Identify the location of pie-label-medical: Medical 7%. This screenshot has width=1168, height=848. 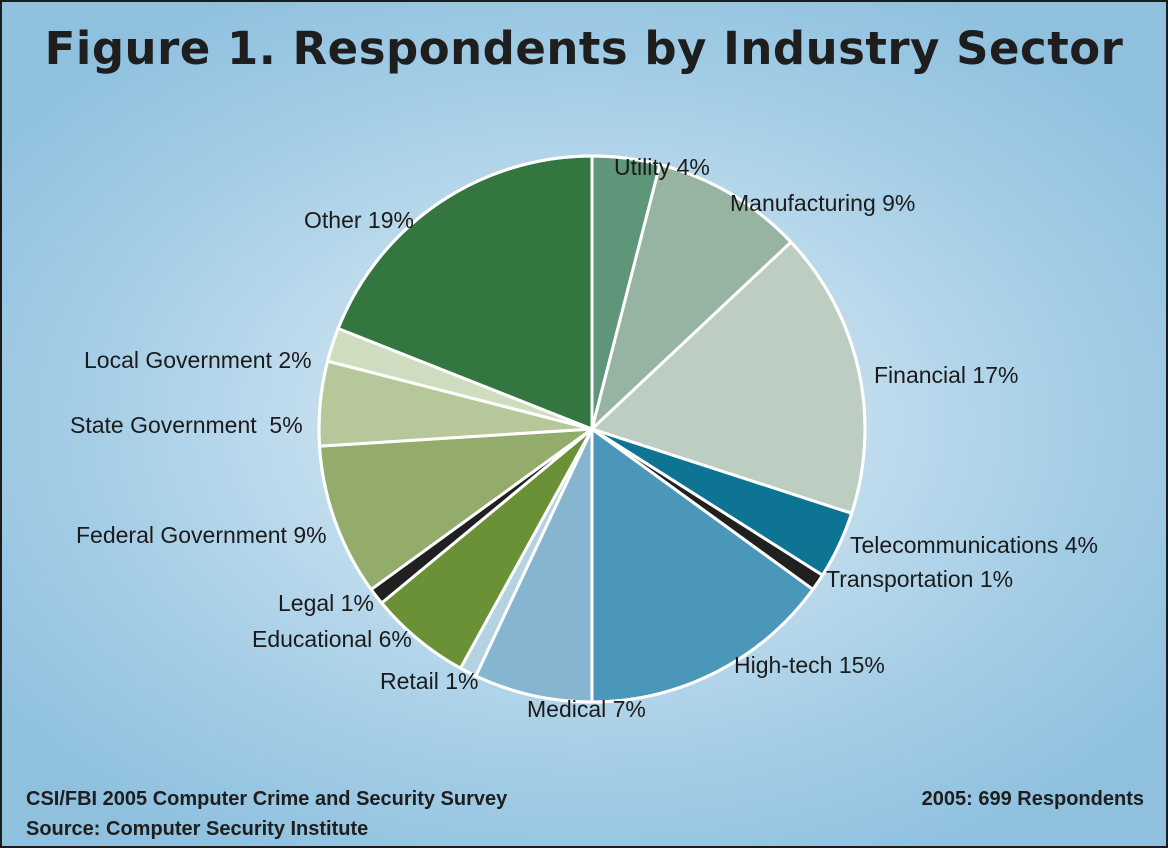
(586, 709).